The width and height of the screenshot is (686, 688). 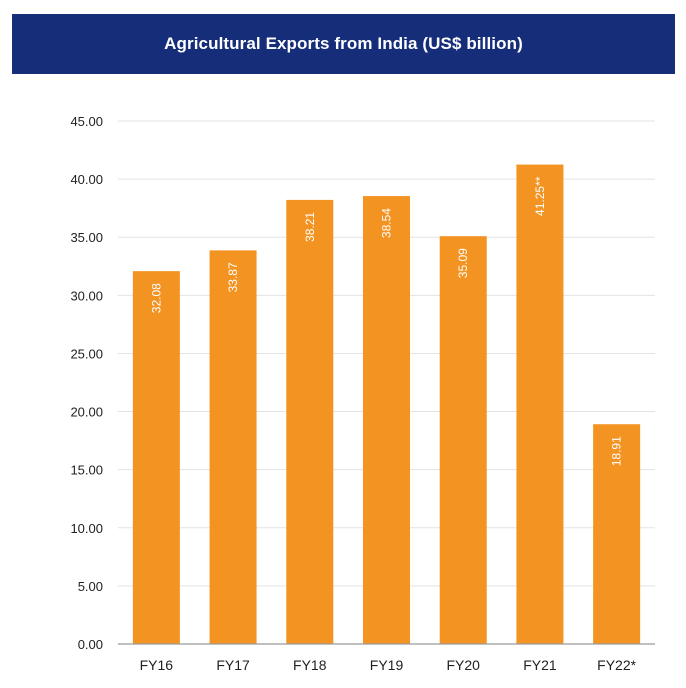 What do you see at coordinates (157, 665) in the screenshot?
I see `x-tick-label: FY16` at bounding box center [157, 665].